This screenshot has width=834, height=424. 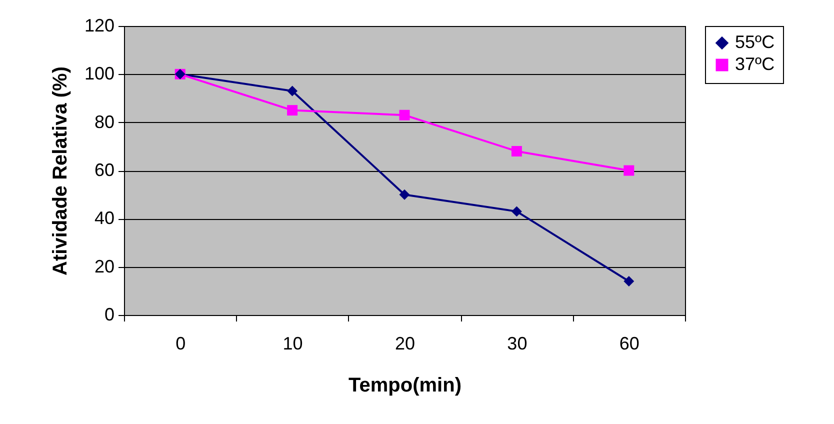 I want to click on y-tick-label: 20, so click(x=104, y=266).